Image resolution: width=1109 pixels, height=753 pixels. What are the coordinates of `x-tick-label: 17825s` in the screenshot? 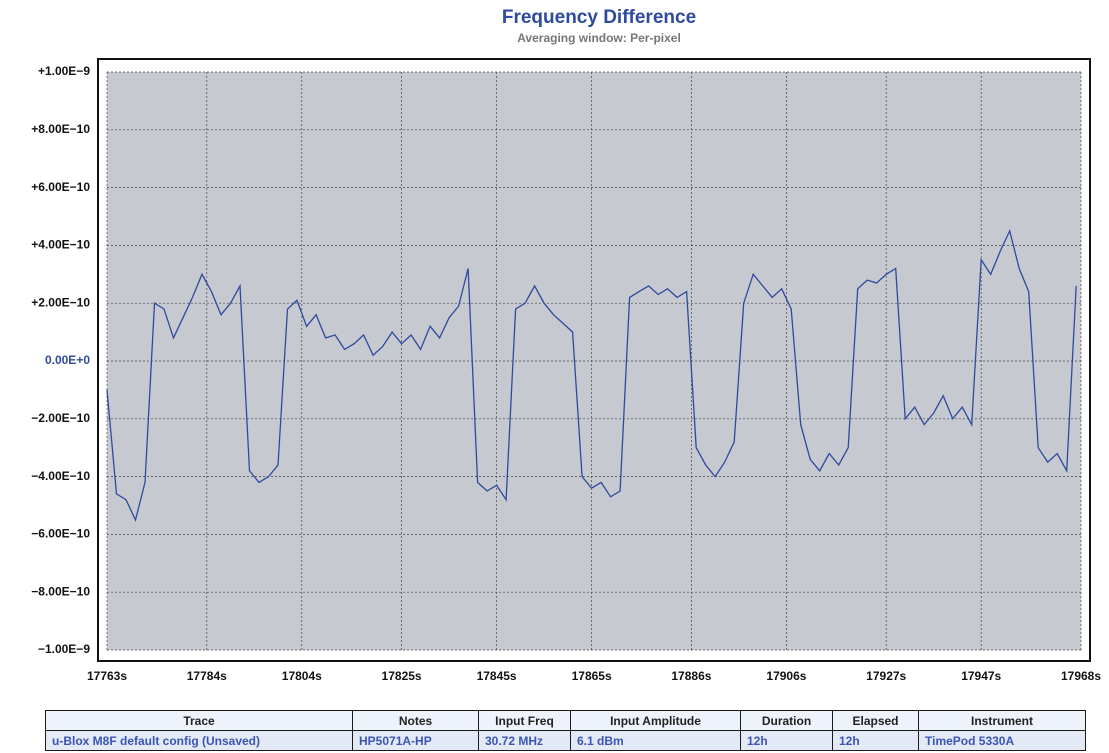 It's located at (402, 676).